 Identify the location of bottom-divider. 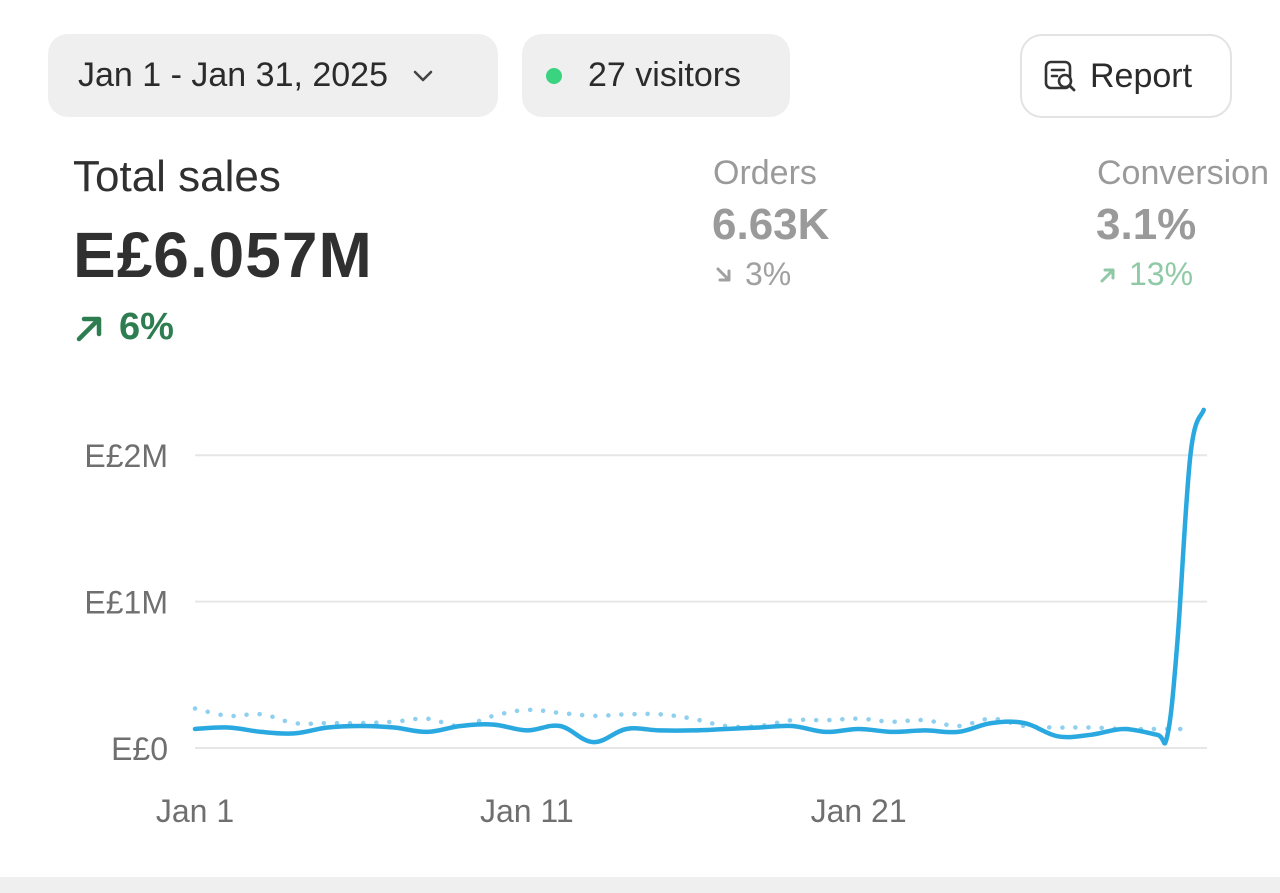
(640, 885).